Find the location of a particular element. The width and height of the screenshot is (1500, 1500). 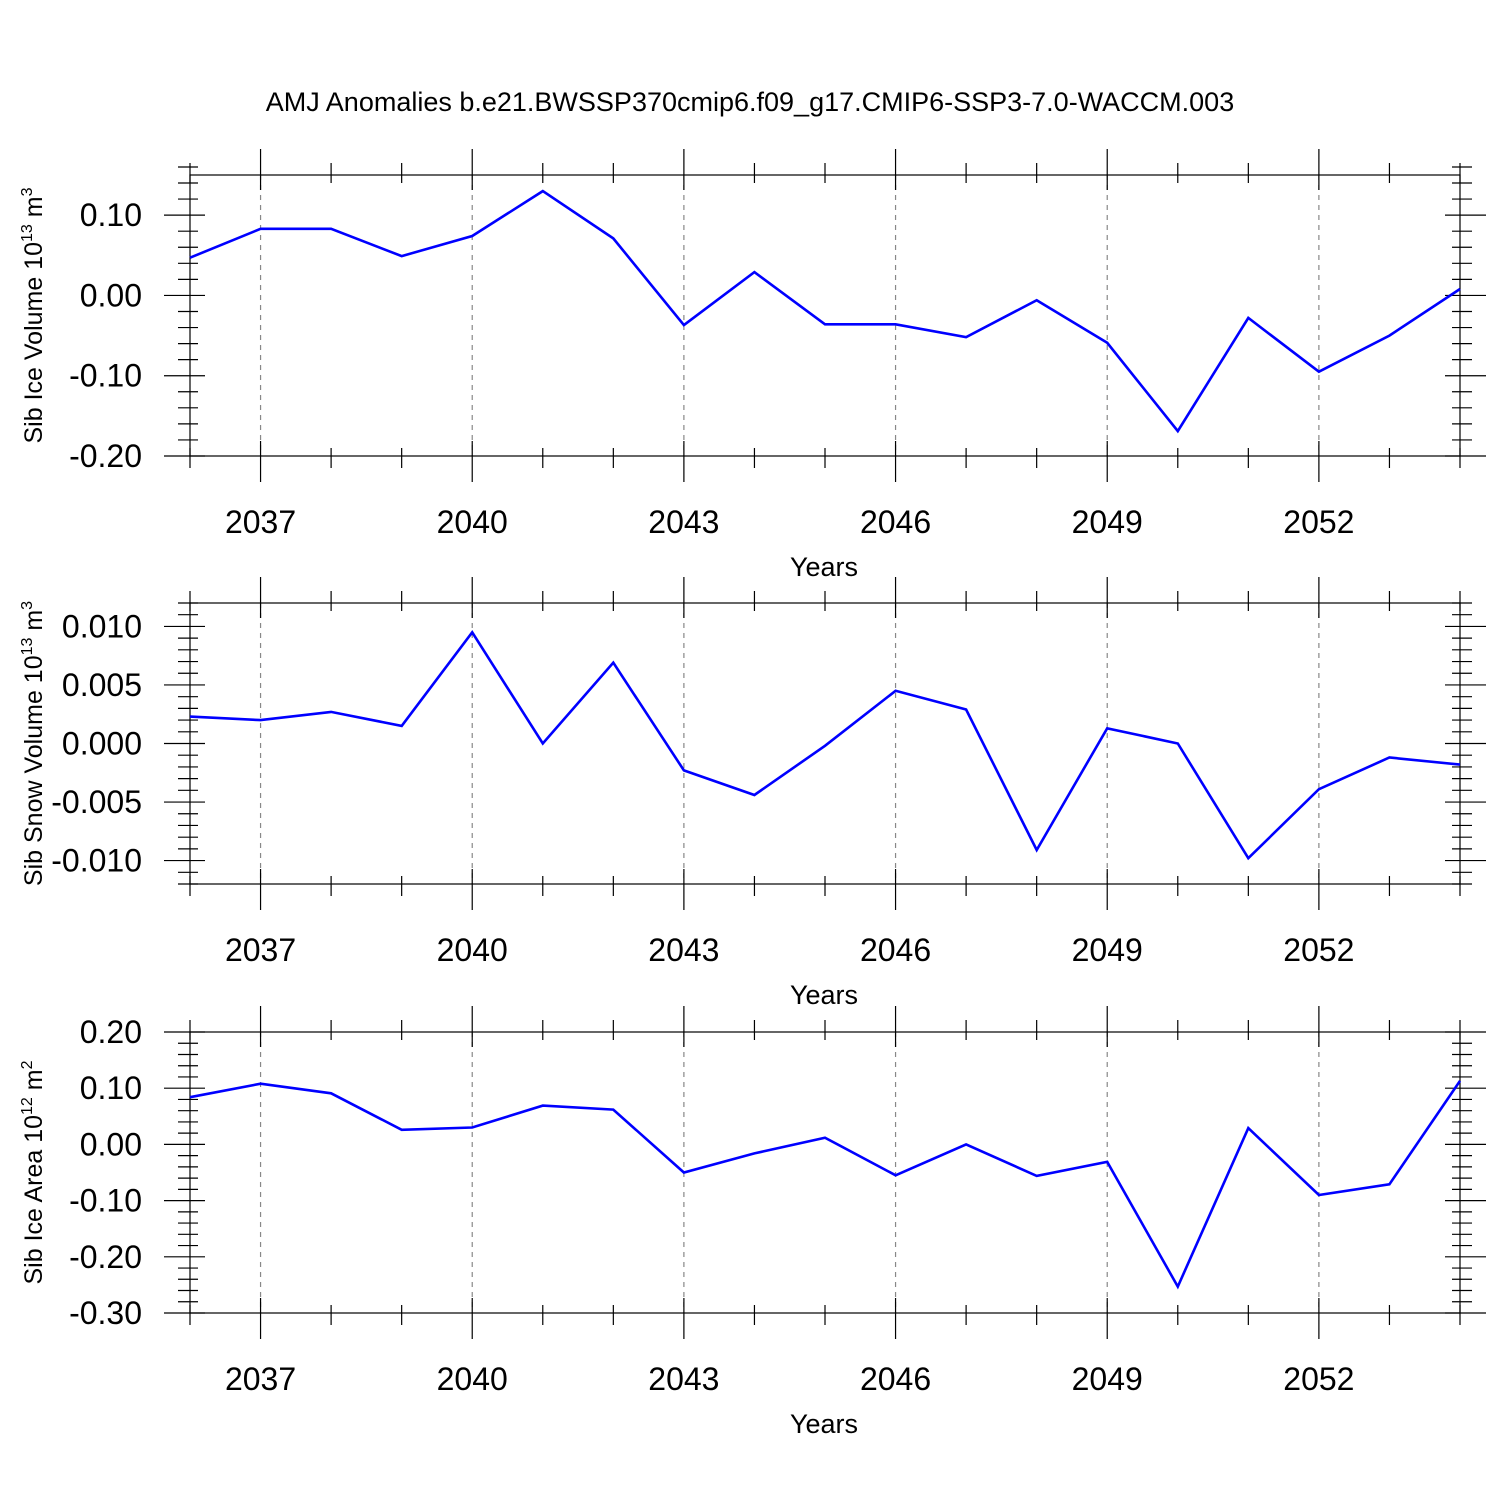

y-axis-label: Sib Ice Area 1012 m2 is located at coordinates (33, 1172).